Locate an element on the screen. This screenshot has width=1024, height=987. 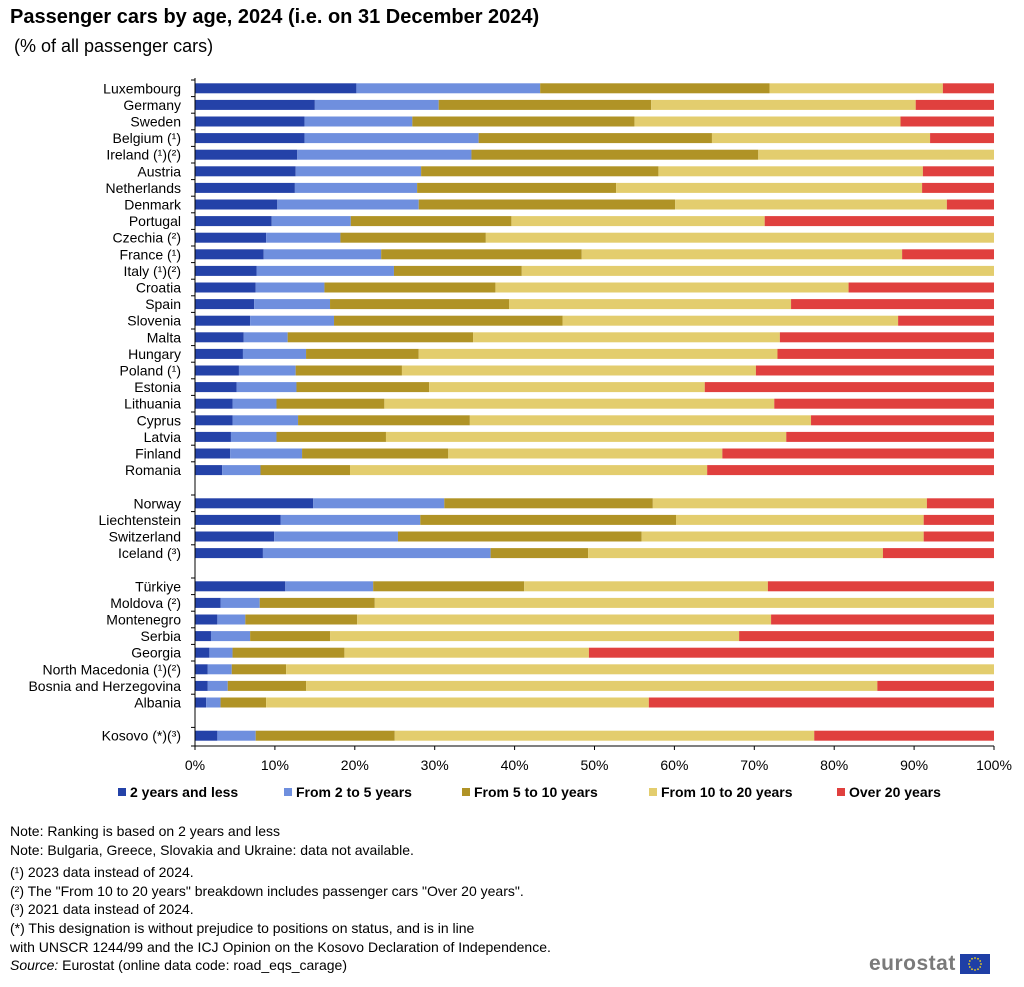
legend-entry: From 2 to 5 years is located at coordinates (354, 792).